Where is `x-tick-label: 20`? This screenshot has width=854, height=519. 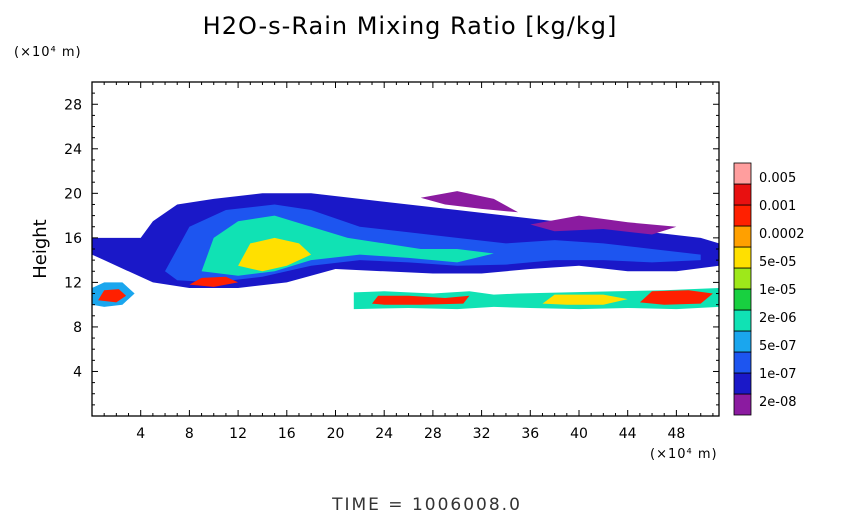
x-tick-label: 20 is located at coordinates (336, 434).